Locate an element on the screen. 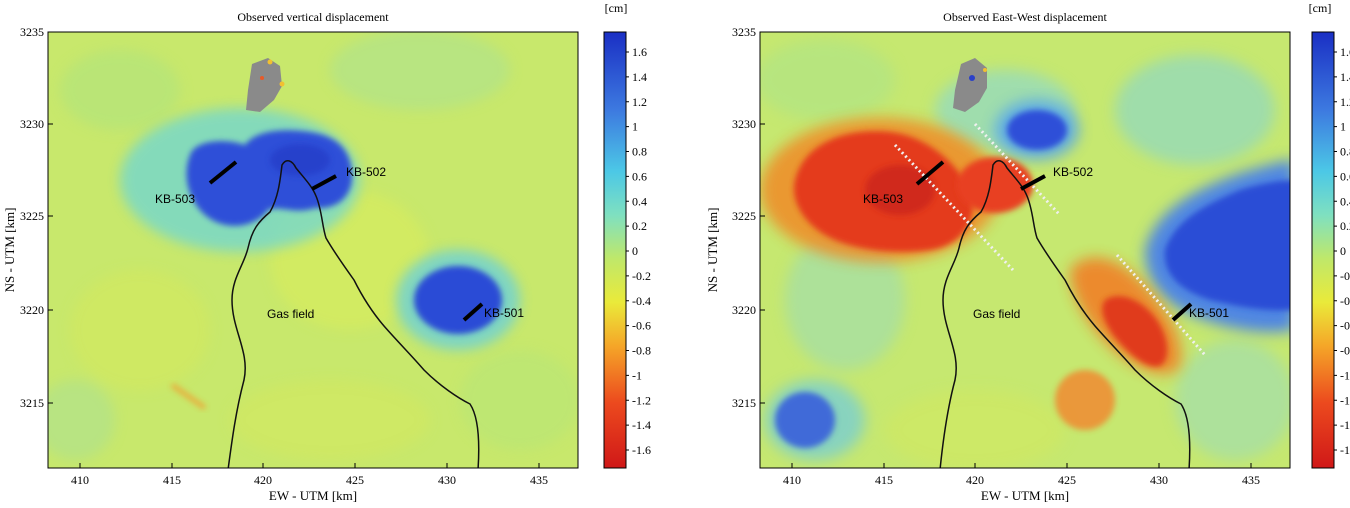 The height and width of the screenshot is (508, 1350). x-tick-label: 420 is located at coordinates (975, 480).